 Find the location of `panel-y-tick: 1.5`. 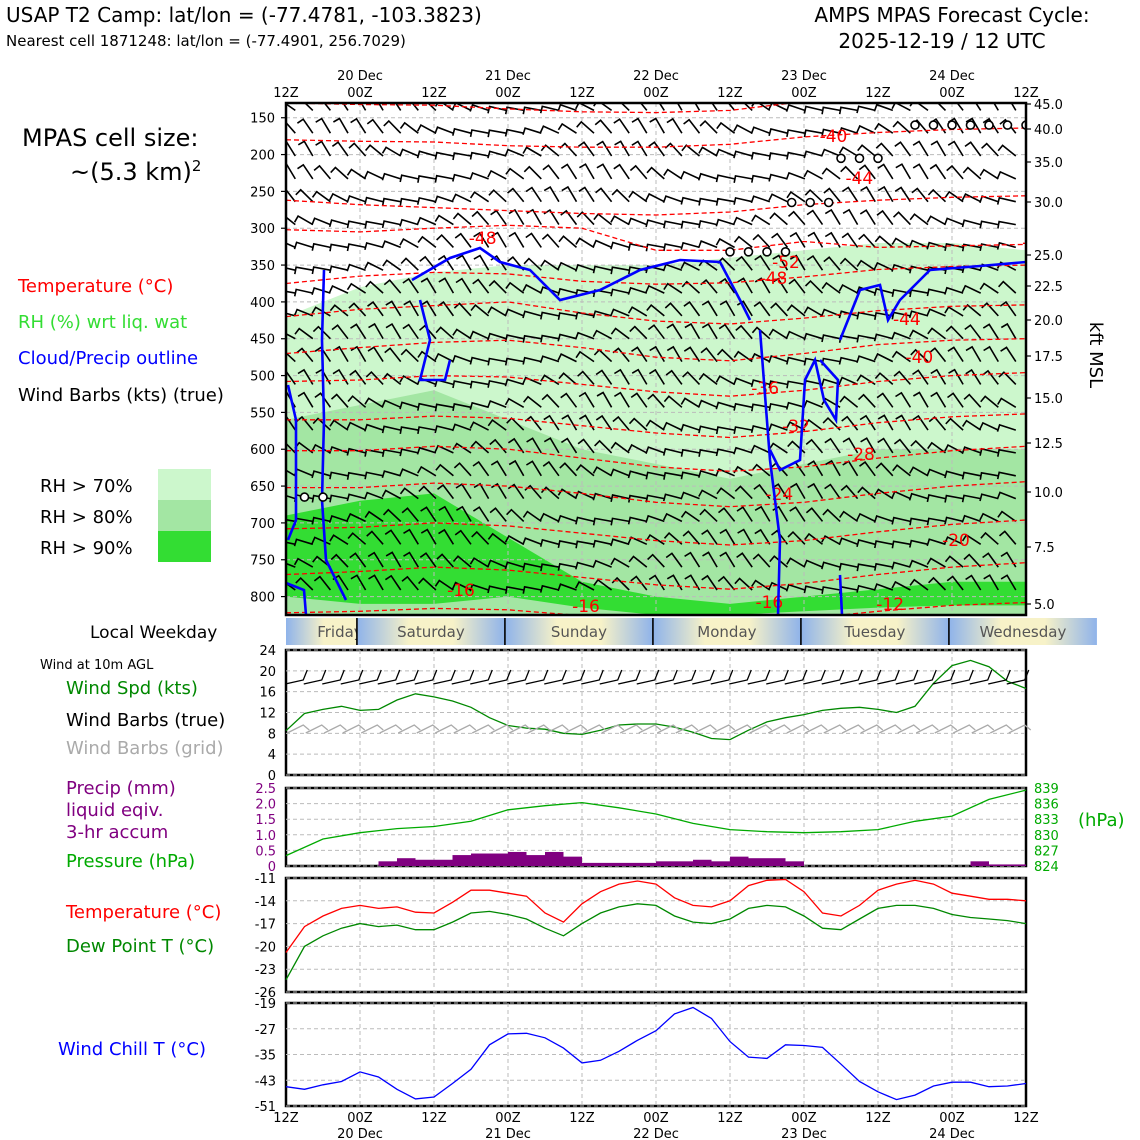

panel-y-tick: 1.5 is located at coordinates (265, 820).